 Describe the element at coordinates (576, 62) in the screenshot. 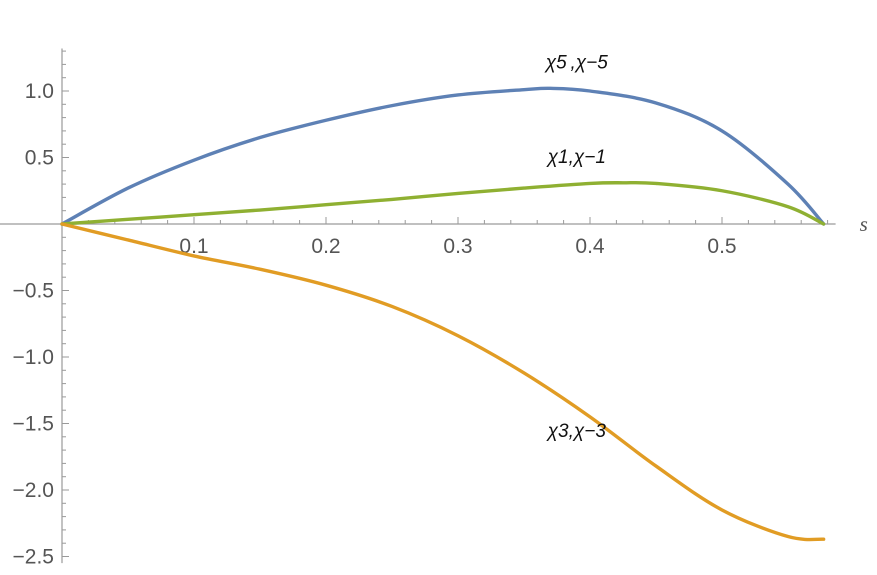

I see `curve-label-1: χ5 ,χ−5` at that location.